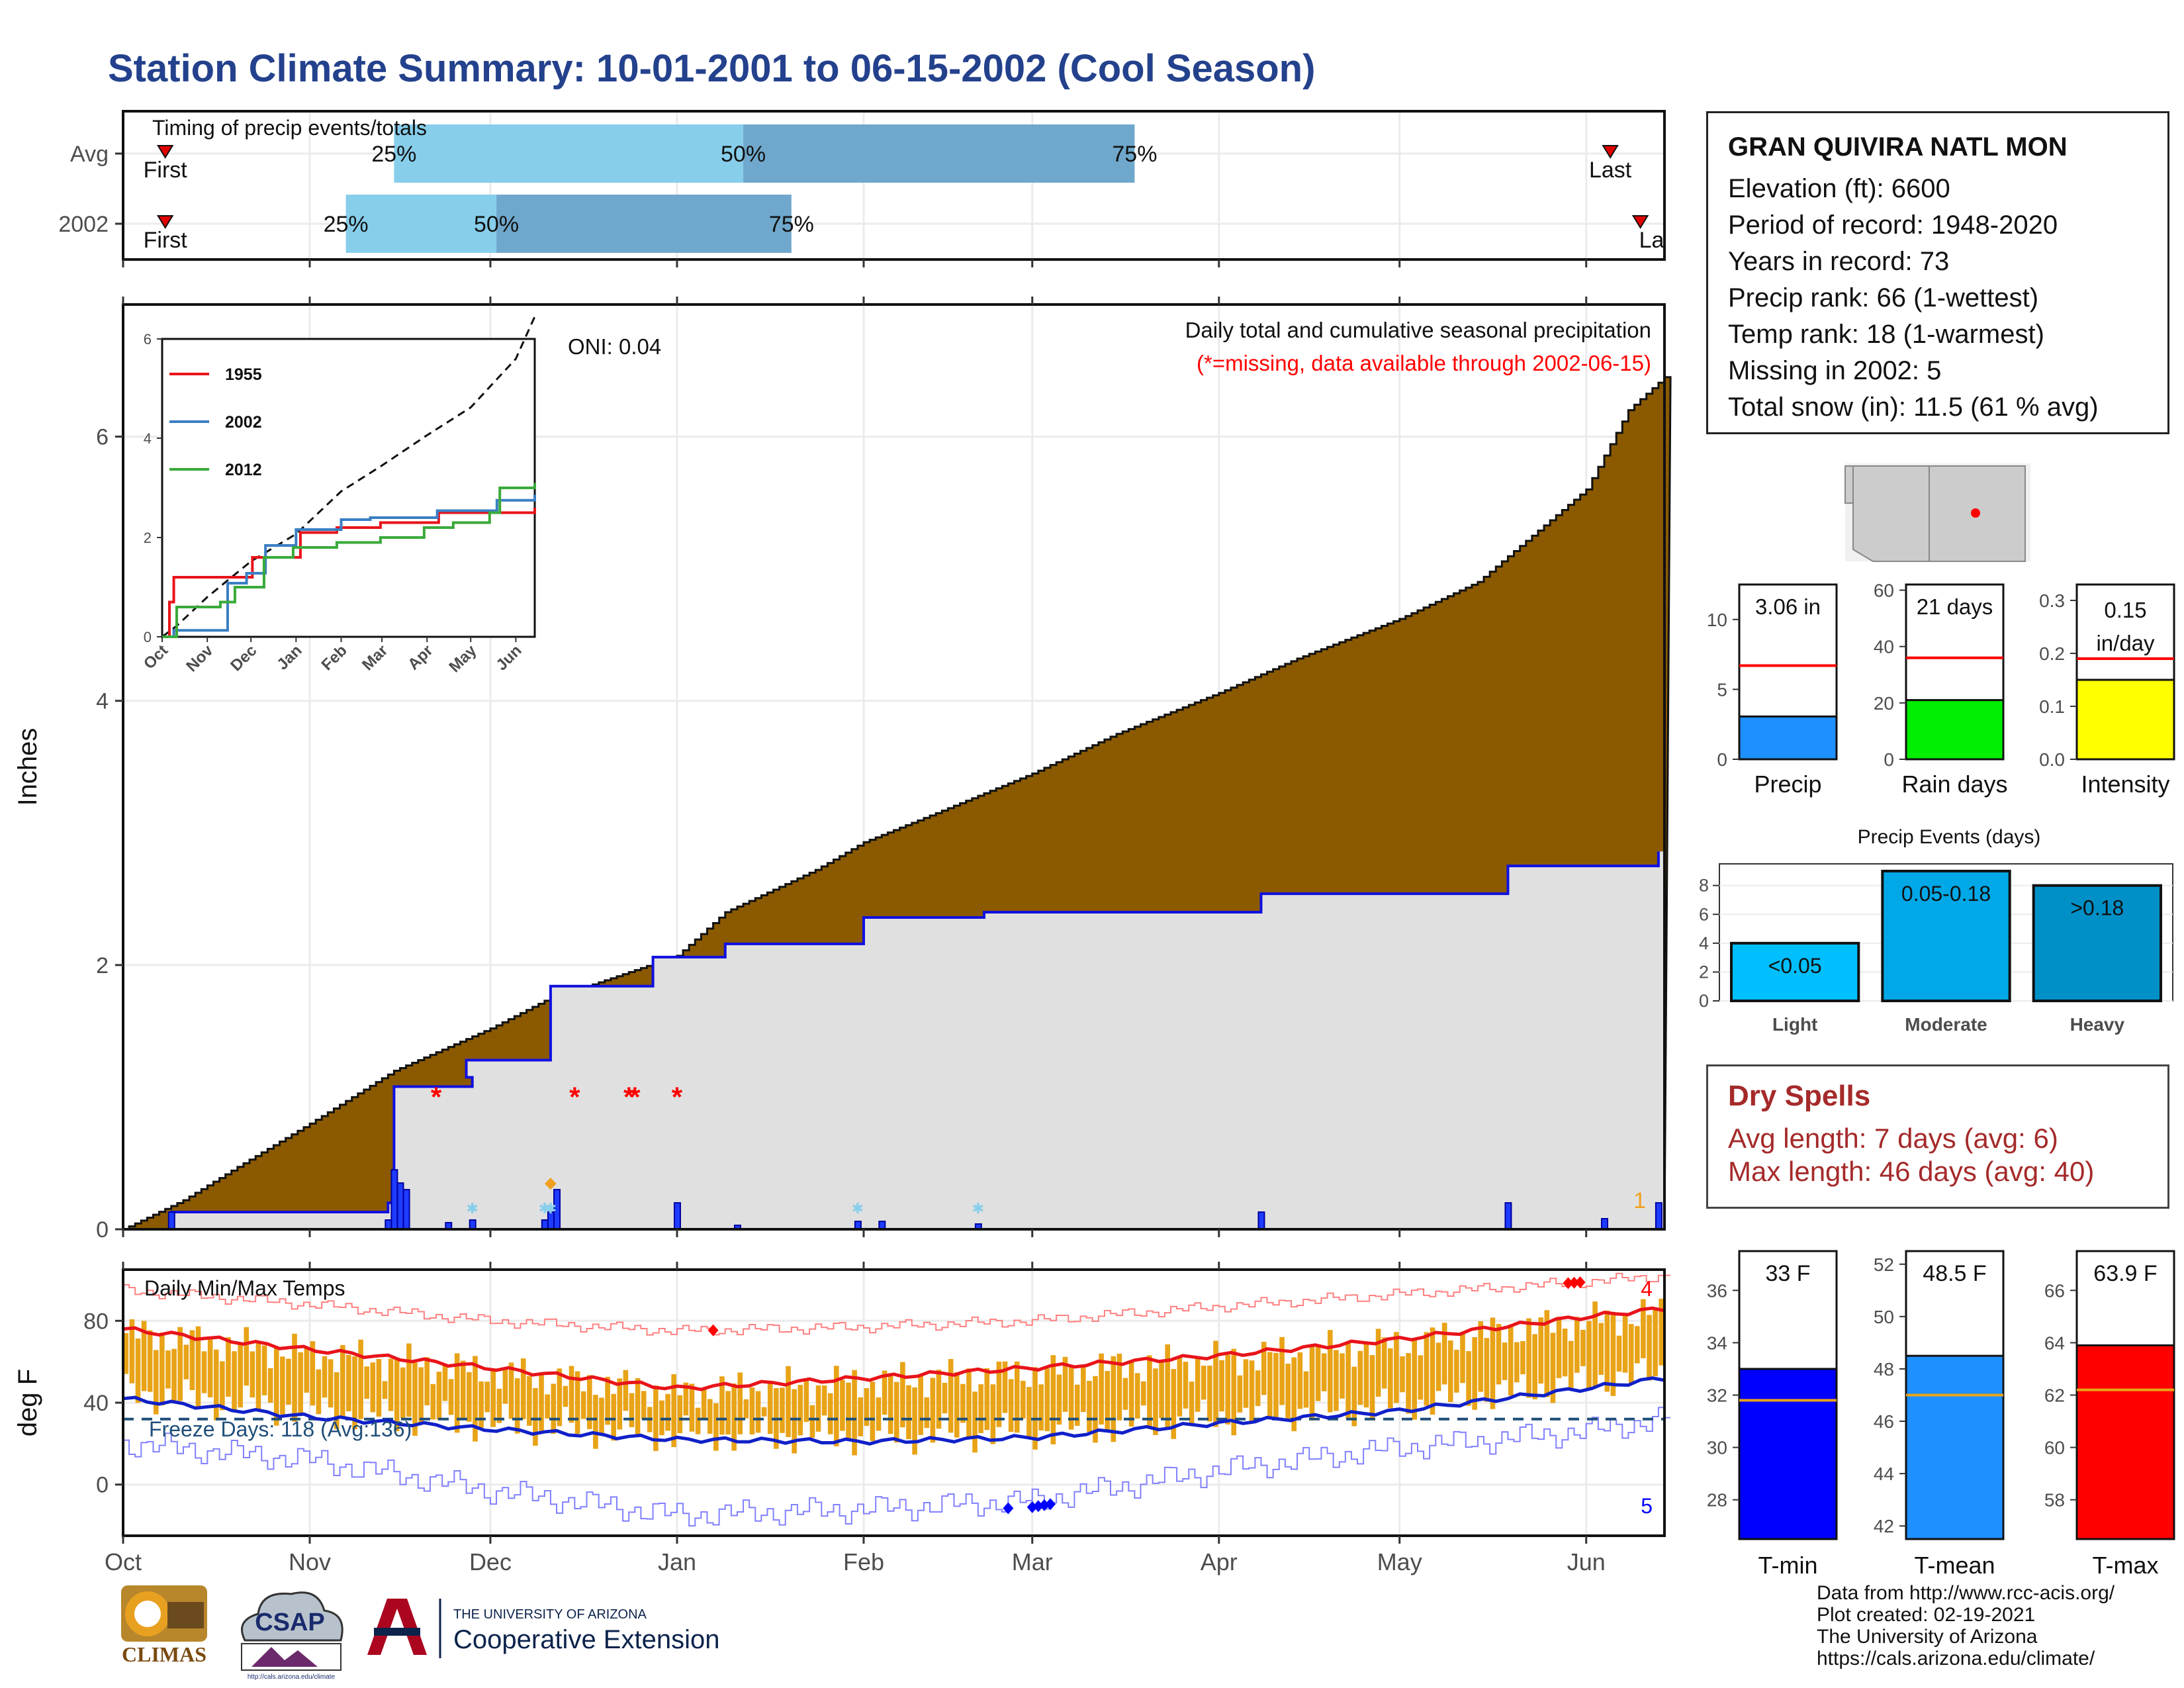  I want to click on tstat-ytick-label: 52, so click(1884, 1264).